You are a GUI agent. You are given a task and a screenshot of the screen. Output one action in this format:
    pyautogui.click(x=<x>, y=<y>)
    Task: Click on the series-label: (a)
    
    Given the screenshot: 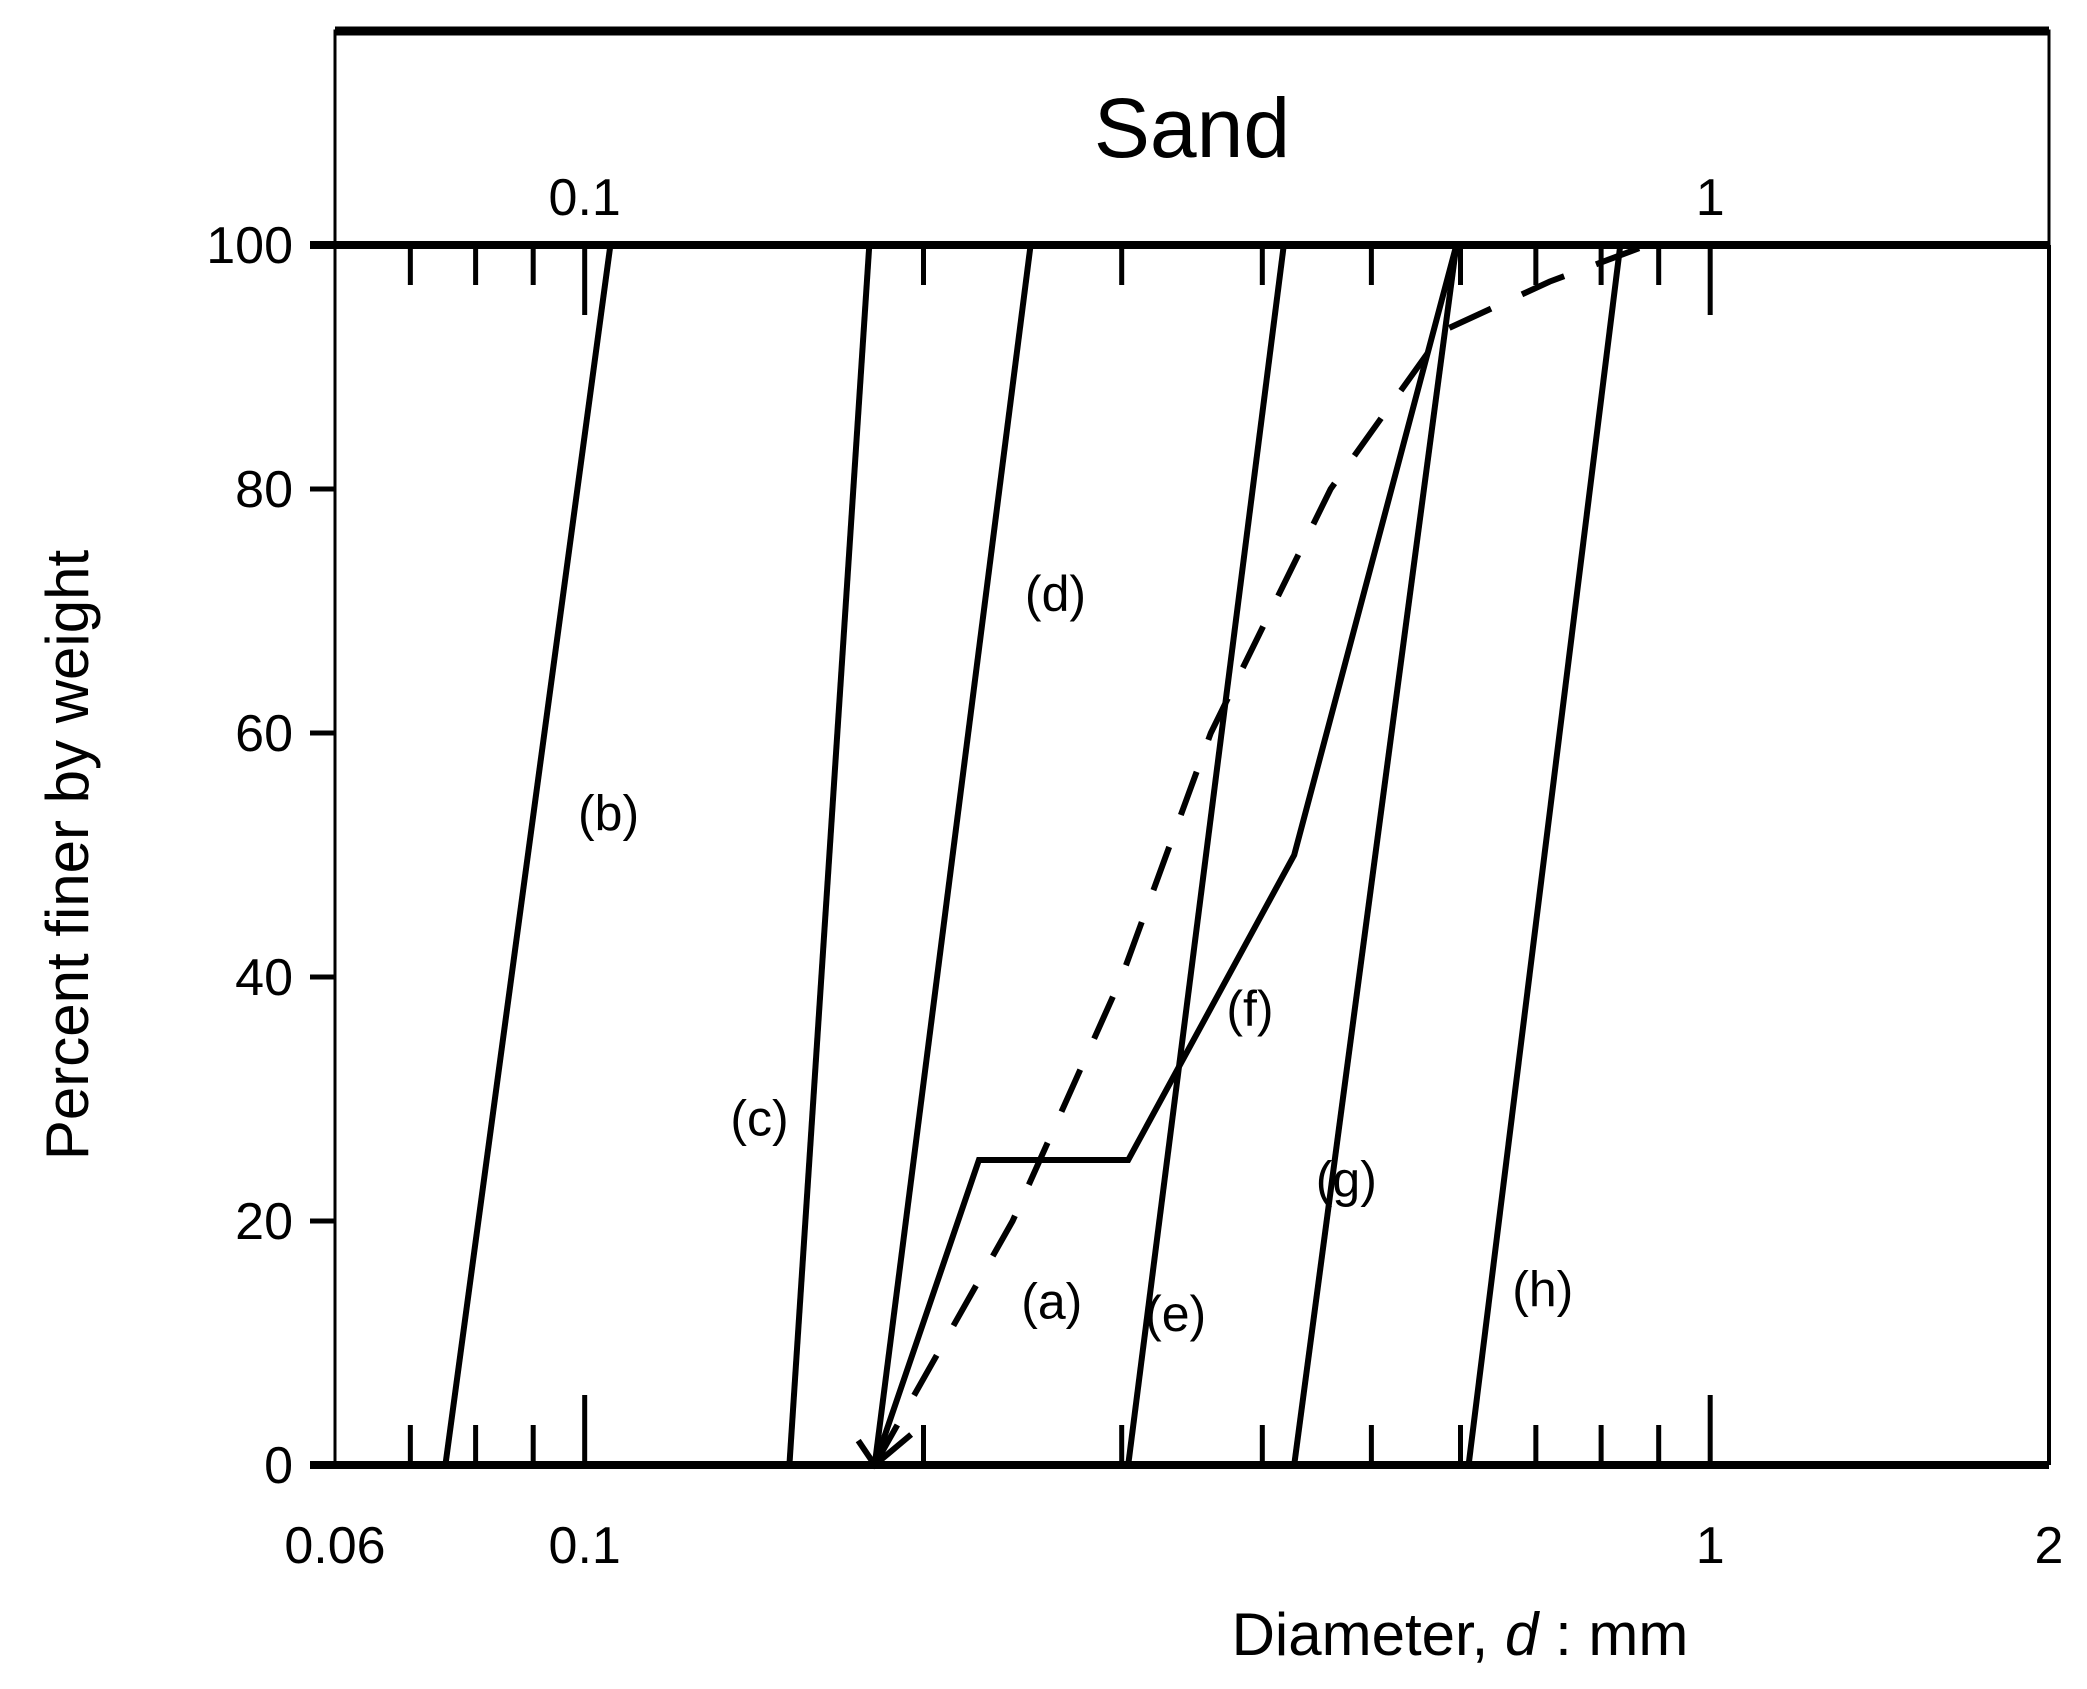 What is the action you would take?
    pyautogui.click(x=1051, y=1302)
    